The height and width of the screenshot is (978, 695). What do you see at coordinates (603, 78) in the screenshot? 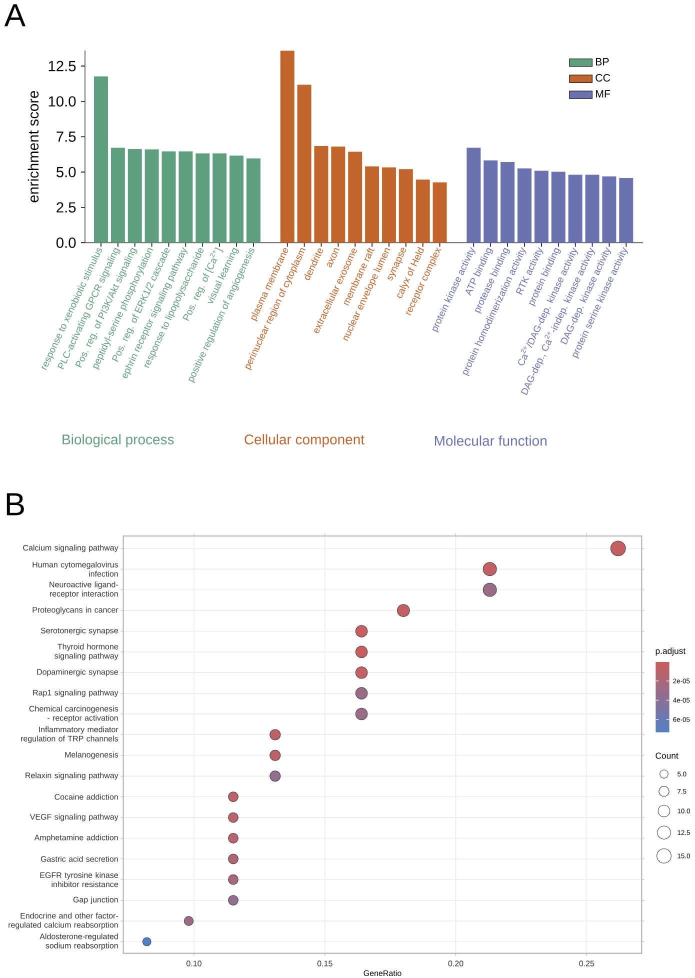
I see `legend-label: CC` at bounding box center [603, 78].